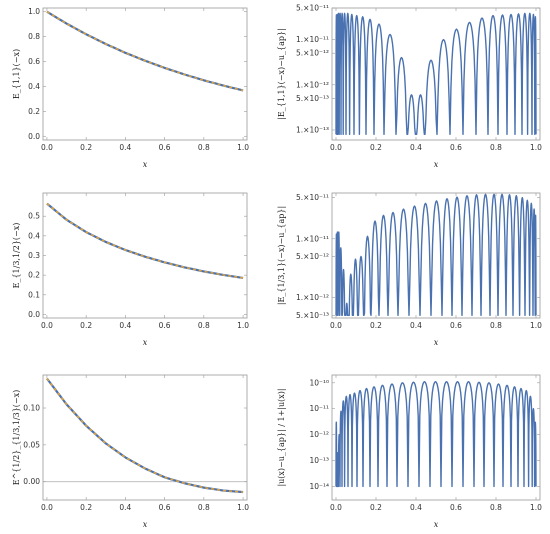  I want to click on y-tick-label: 0.8, so click(34, 36).